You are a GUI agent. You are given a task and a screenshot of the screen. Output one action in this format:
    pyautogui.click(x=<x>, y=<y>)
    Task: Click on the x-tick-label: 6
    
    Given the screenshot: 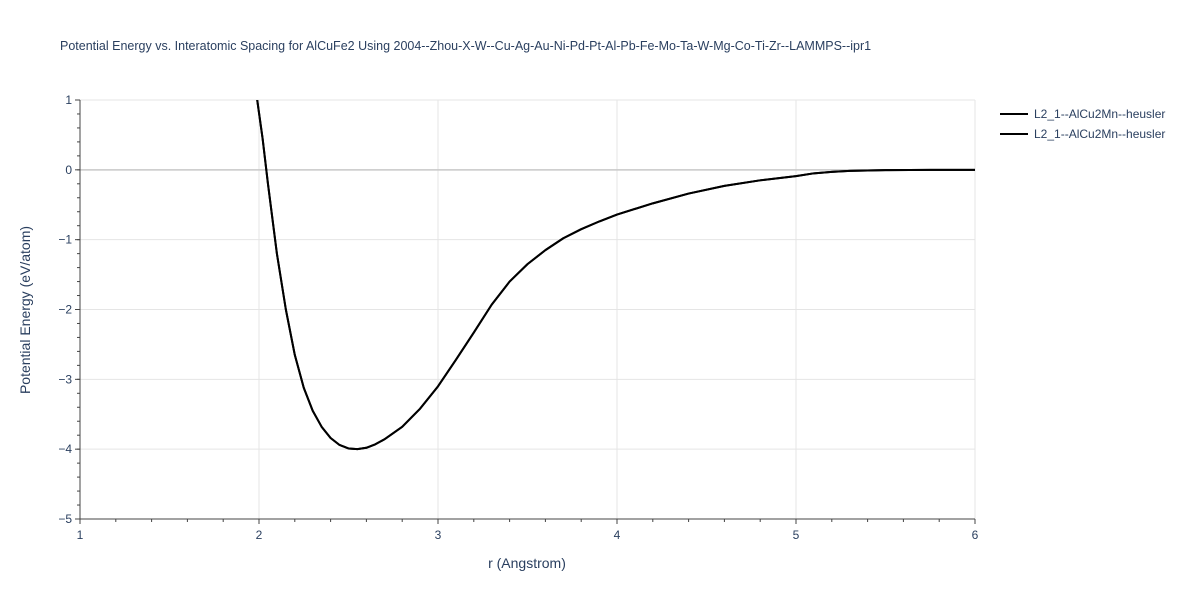 What is the action you would take?
    pyautogui.click(x=975, y=535)
    